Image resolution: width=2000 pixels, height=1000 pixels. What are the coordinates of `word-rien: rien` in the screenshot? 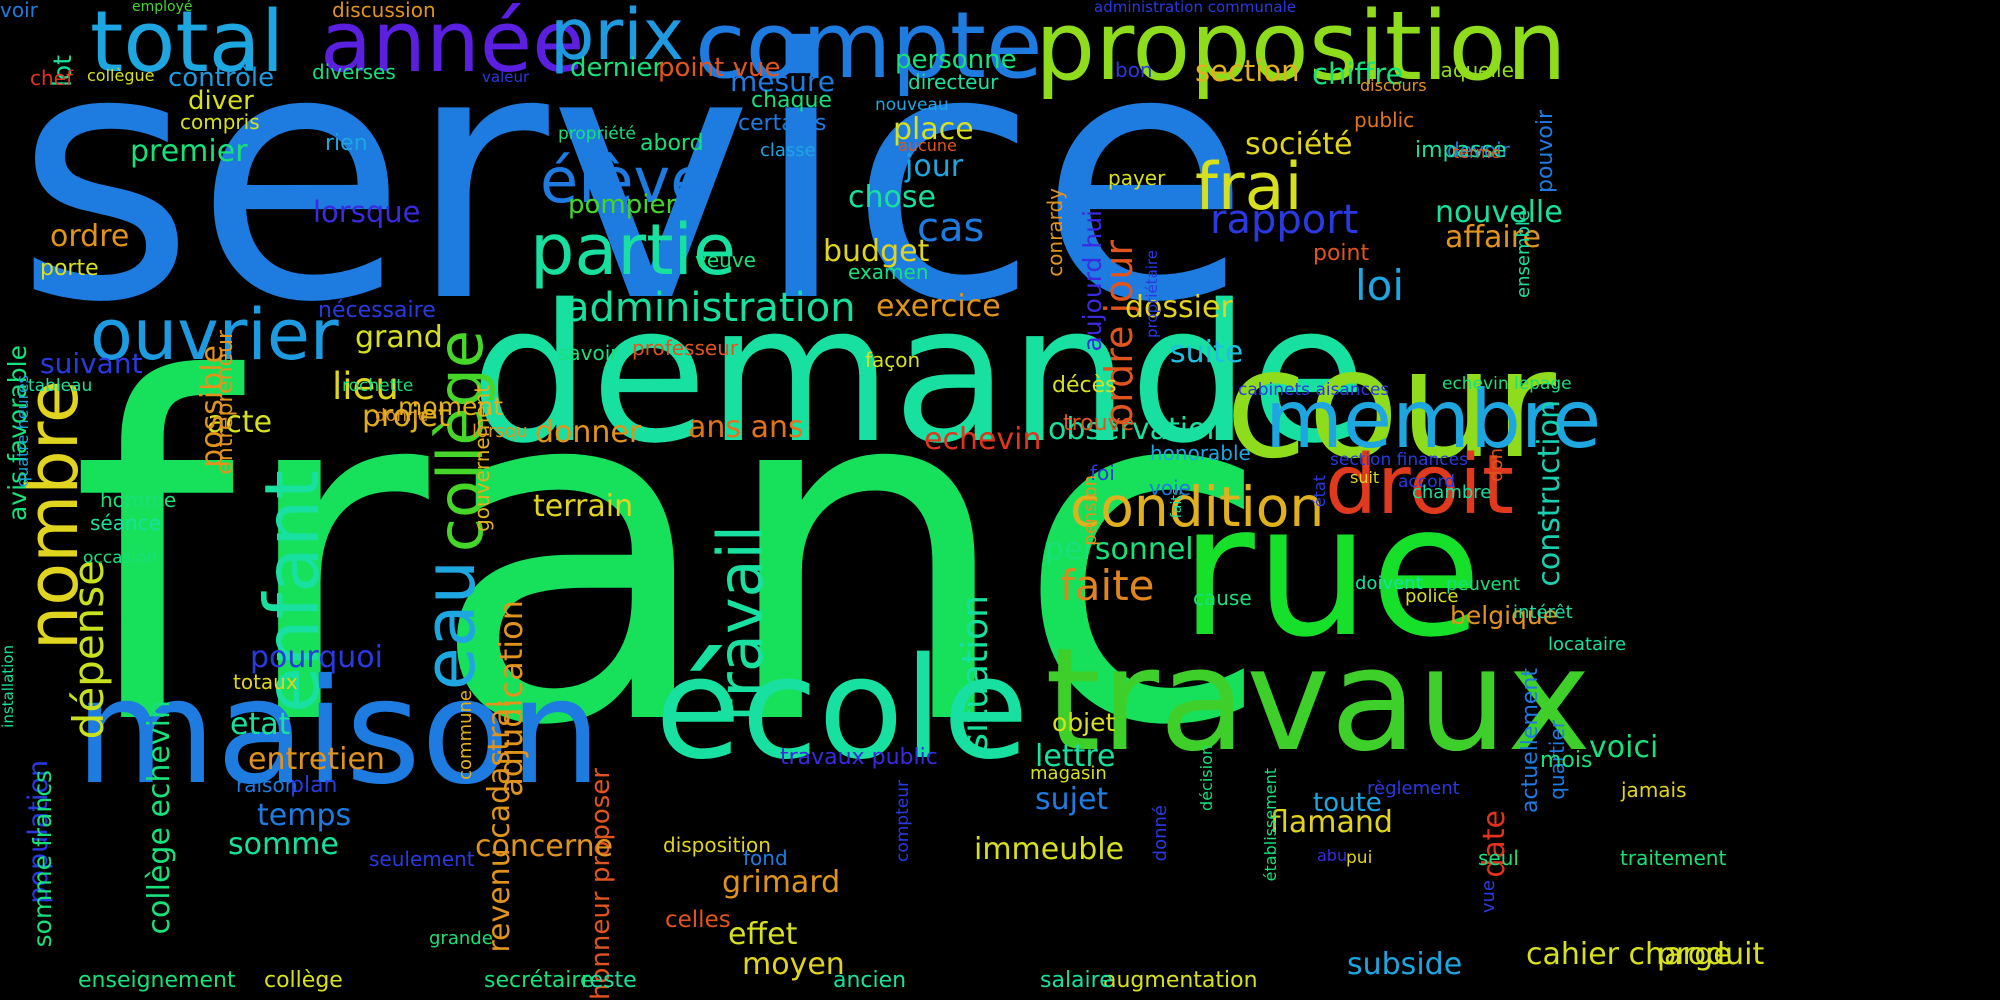 It's located at (346, 143).